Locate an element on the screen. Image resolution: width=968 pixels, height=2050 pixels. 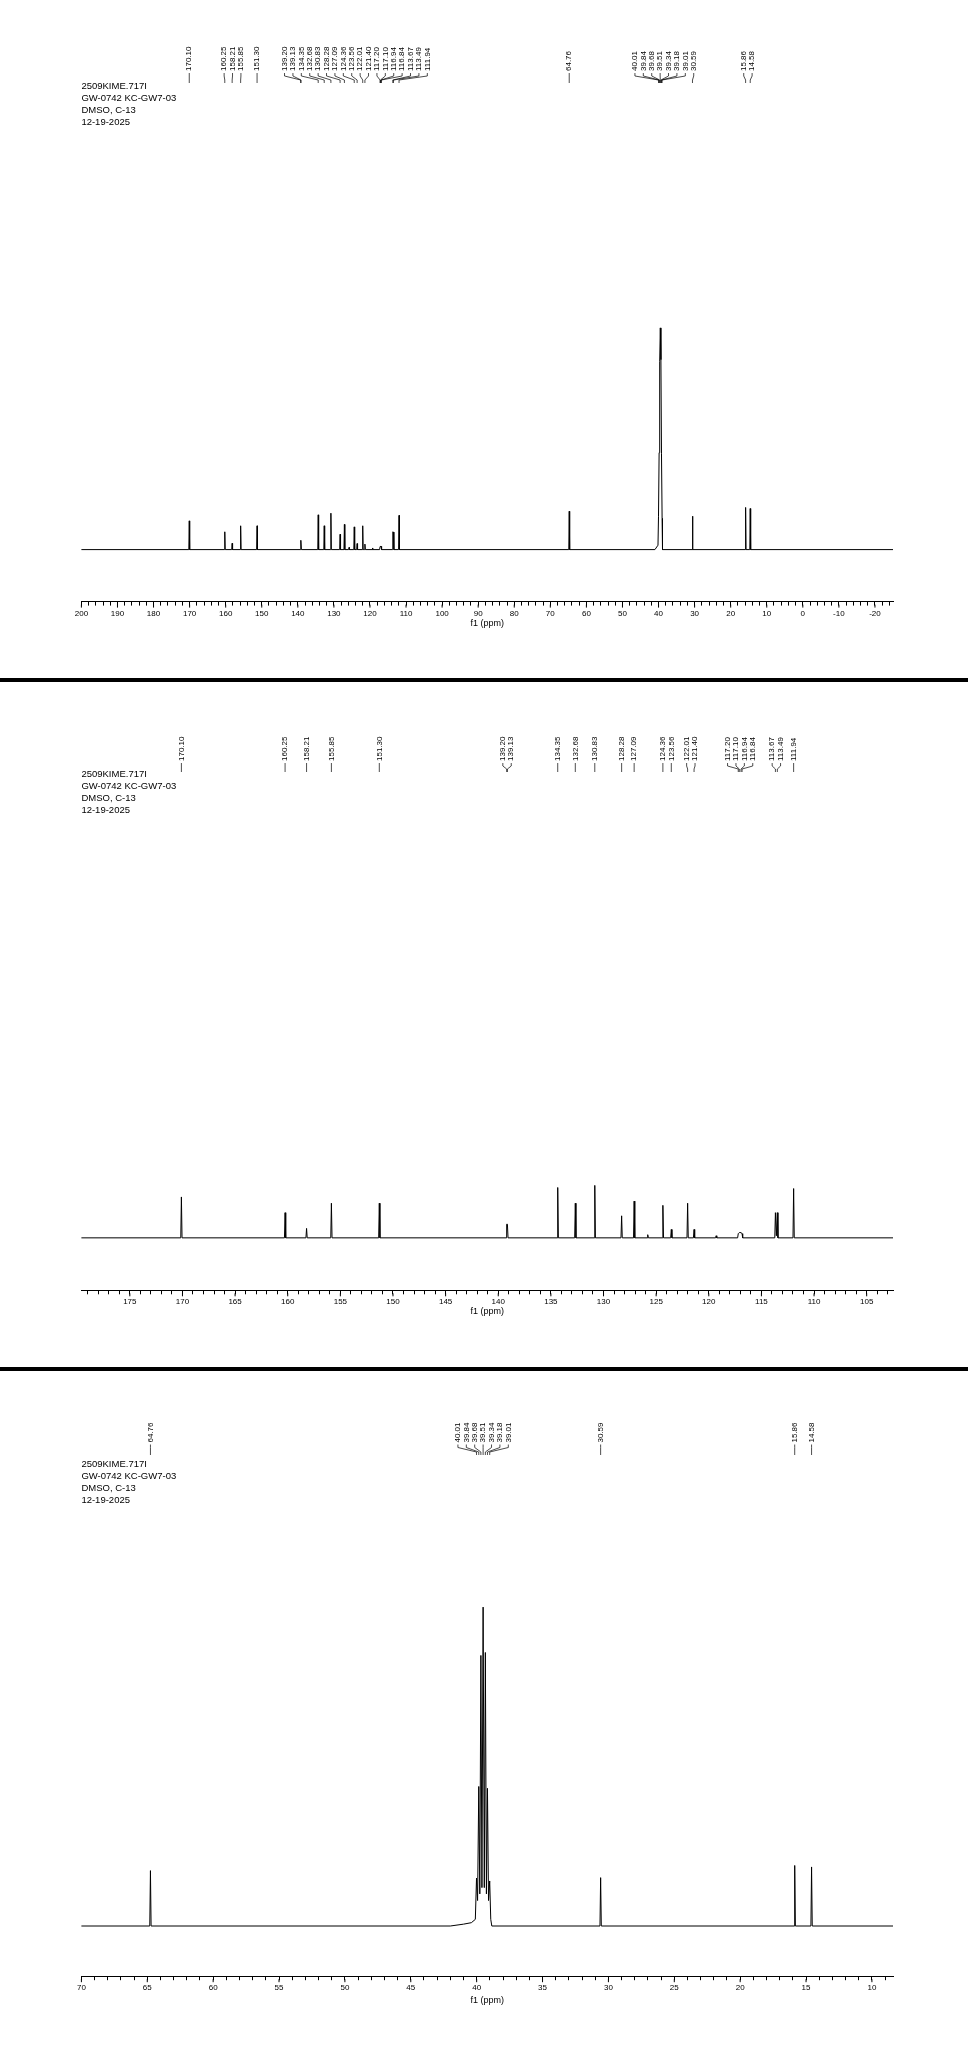
x-tick-label: 160 is located at coordinates (226, 613).